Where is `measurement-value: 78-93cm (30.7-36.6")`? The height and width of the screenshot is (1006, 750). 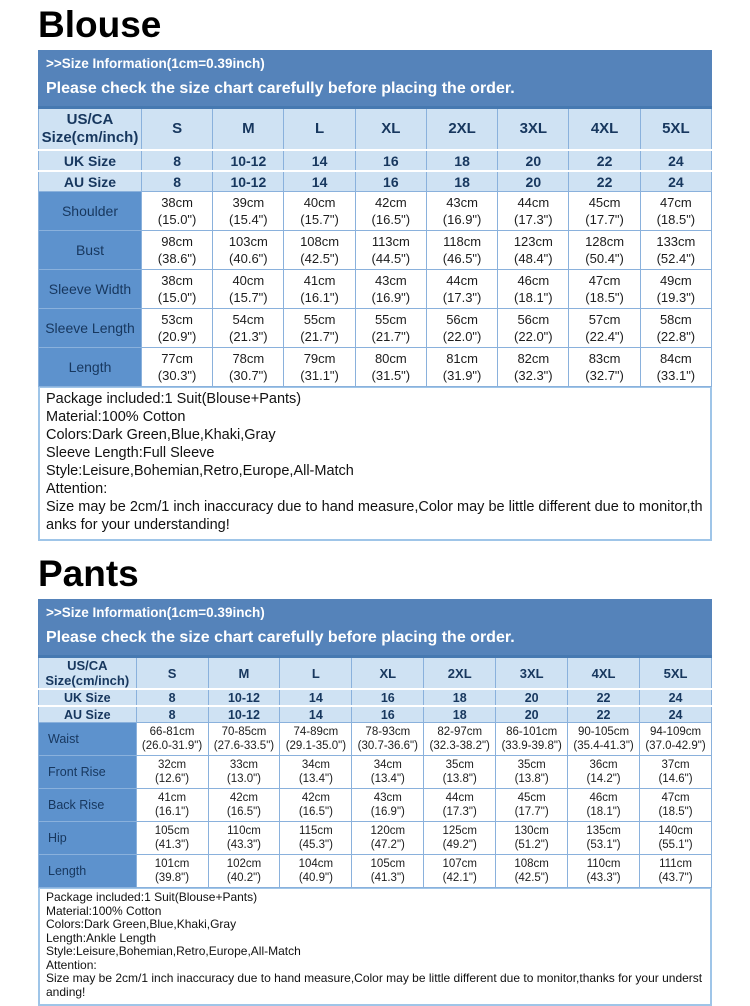 measurement-value: 78-93cm (30.7-36.6") is located at coordinates (388, 739).